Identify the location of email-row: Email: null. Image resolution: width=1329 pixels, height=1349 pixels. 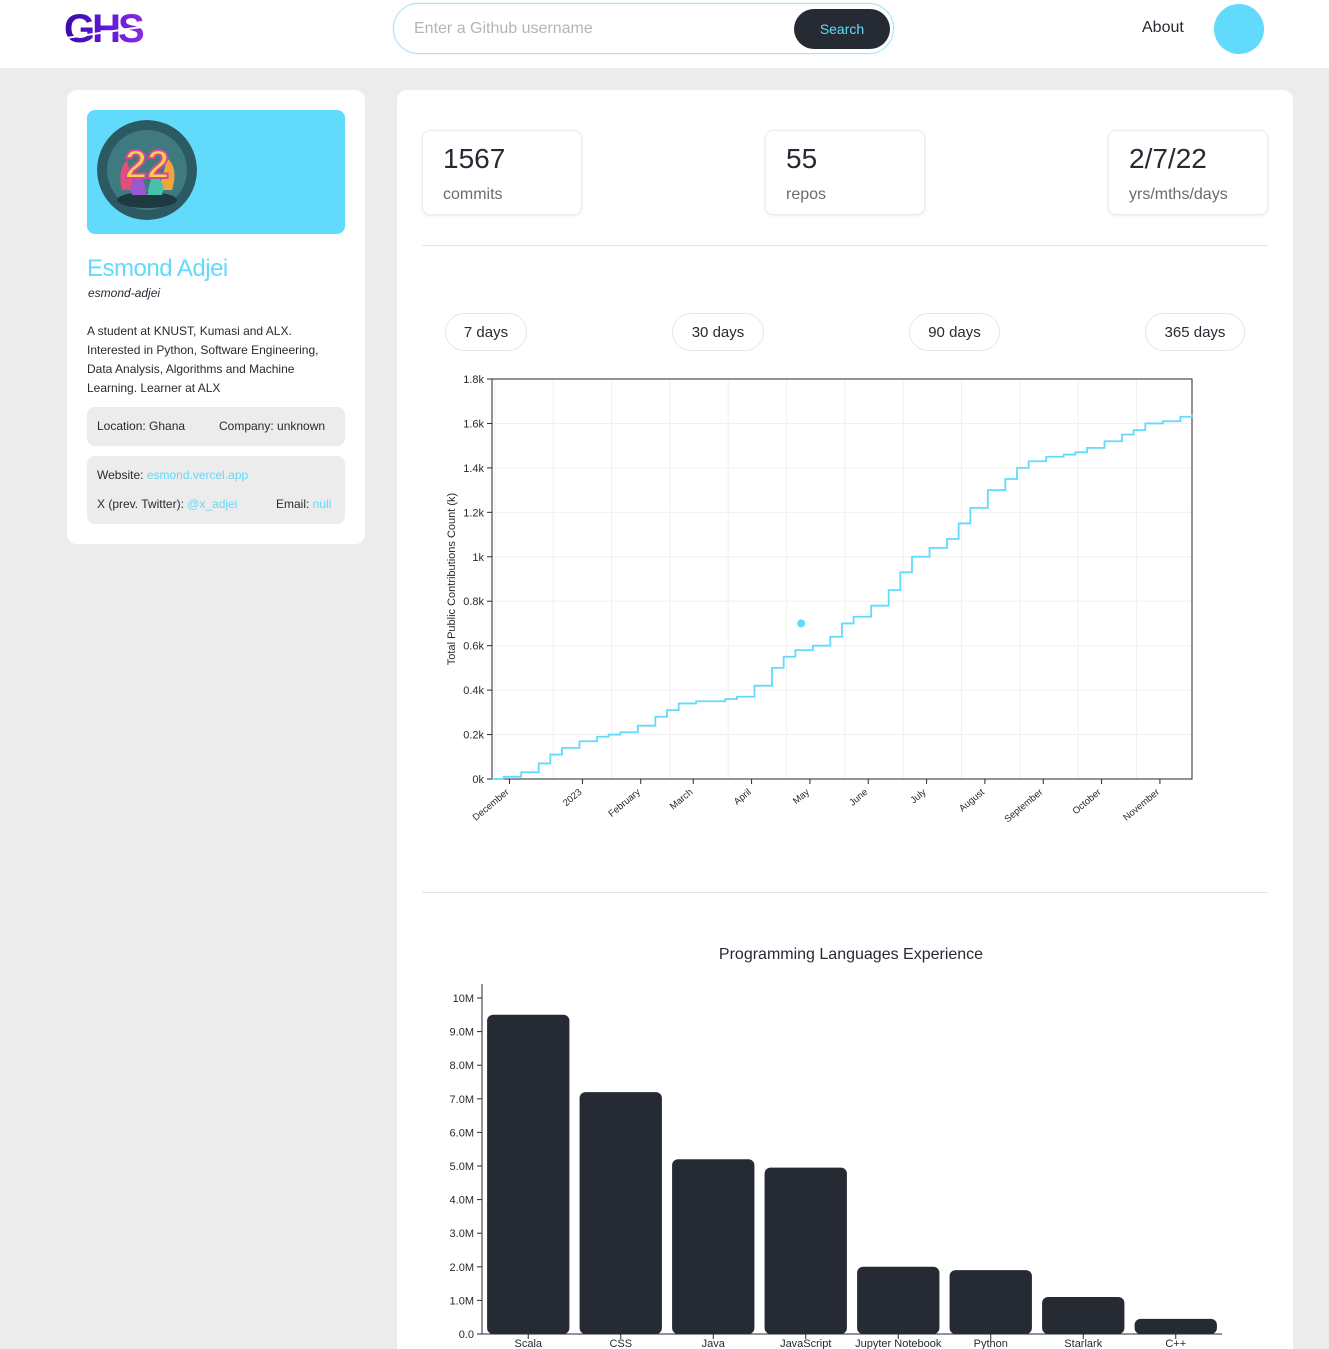
(303, 504).